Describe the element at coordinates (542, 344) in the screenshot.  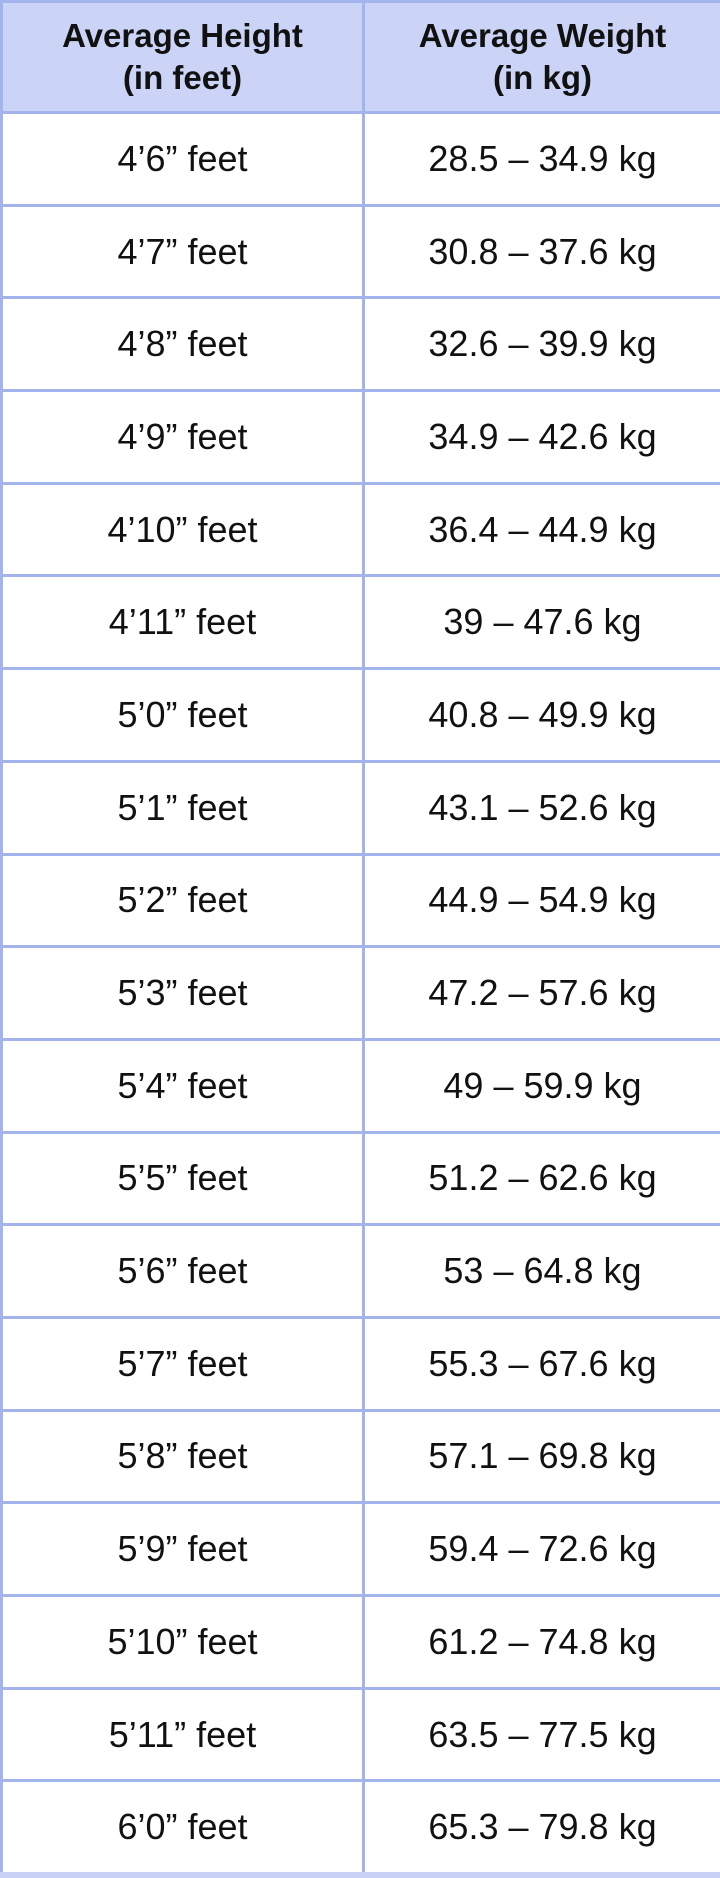
I see `weight-cell: 32.6 – 39.9 kg` at that location.